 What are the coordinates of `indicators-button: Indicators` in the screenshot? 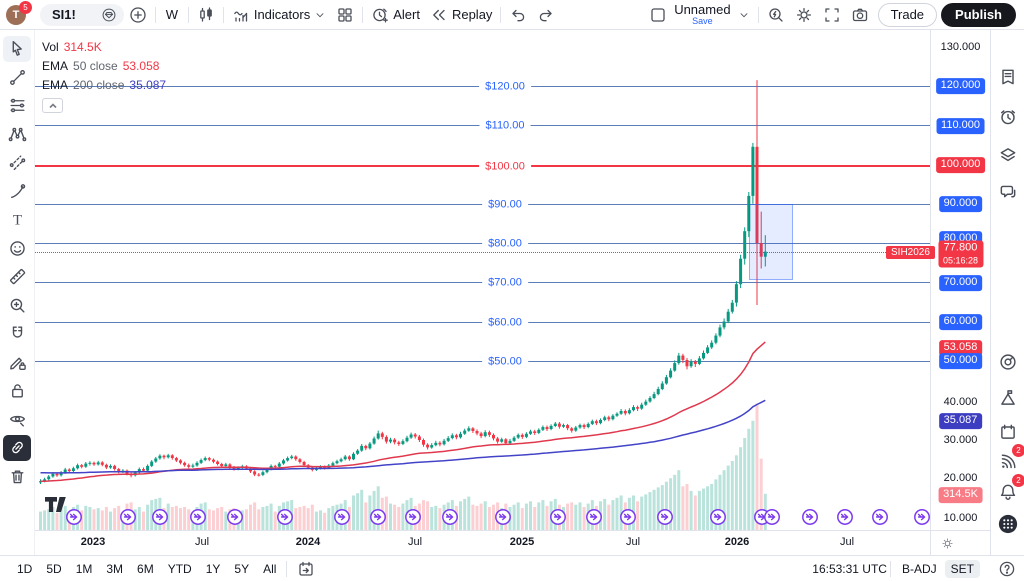 It's located at (279, 15).